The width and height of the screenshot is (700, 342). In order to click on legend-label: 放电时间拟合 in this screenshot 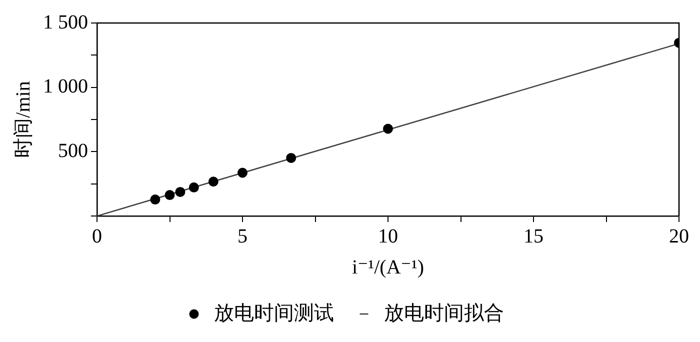, I will do `click(444, 313)`.